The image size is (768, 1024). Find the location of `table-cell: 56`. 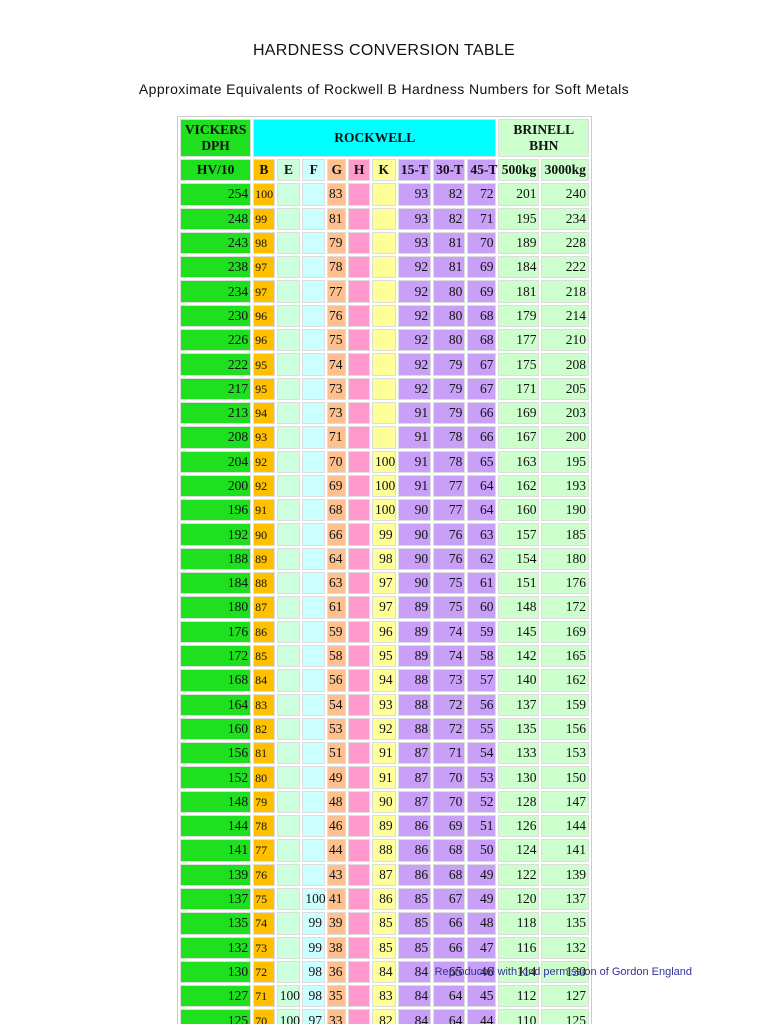

table-cell: 56 is located at coordinates (482, 704).